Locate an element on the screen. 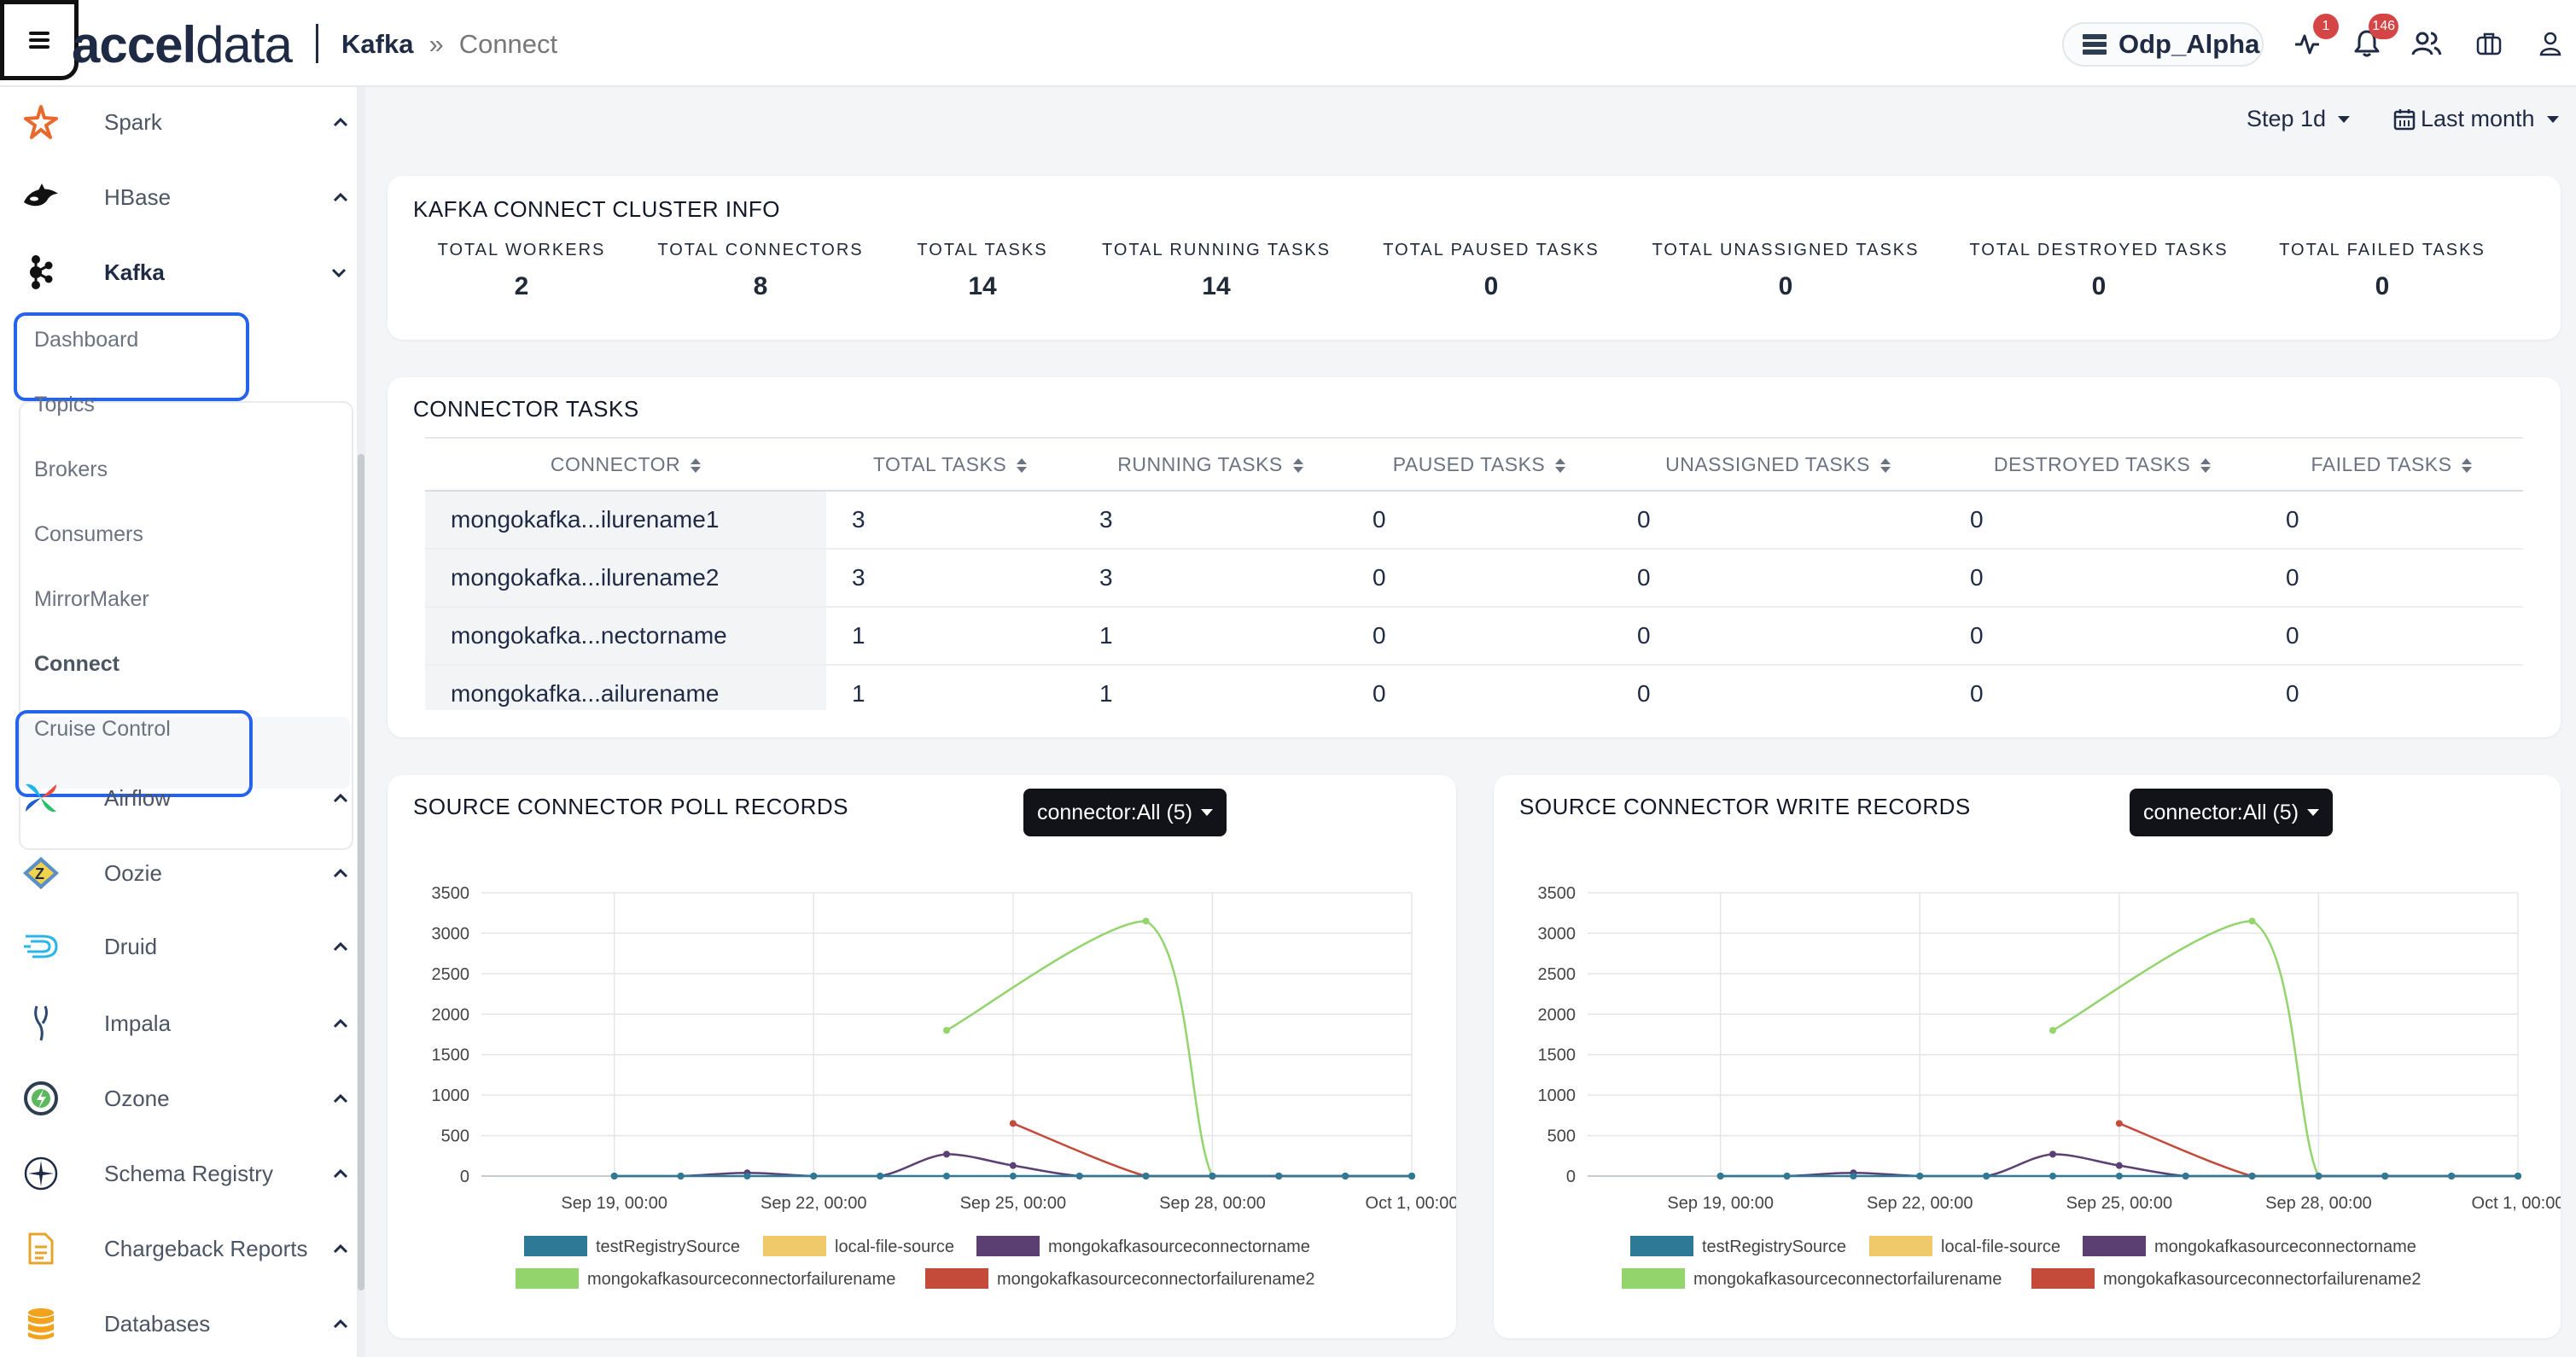 This screenshot has height=1357, width=2576. document-icon is located at coordinates (40, 1248).